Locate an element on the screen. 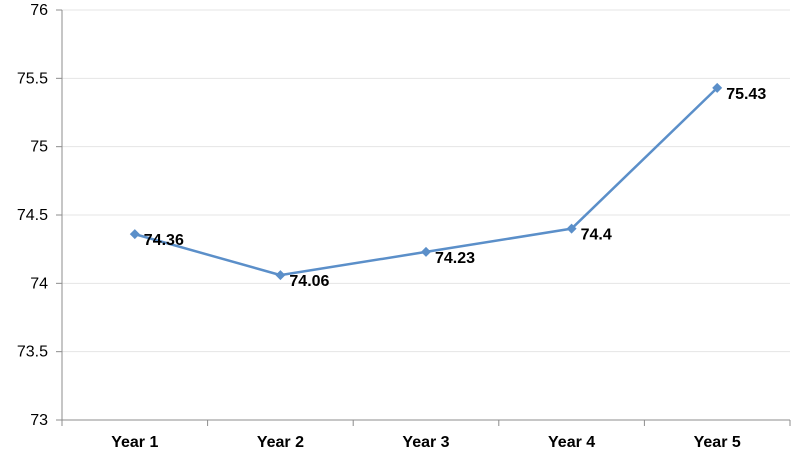 Image resolution: width=800 pixels, height=460 pixels. y-tick-label: 74.5 is located at coordinates (32, 215).